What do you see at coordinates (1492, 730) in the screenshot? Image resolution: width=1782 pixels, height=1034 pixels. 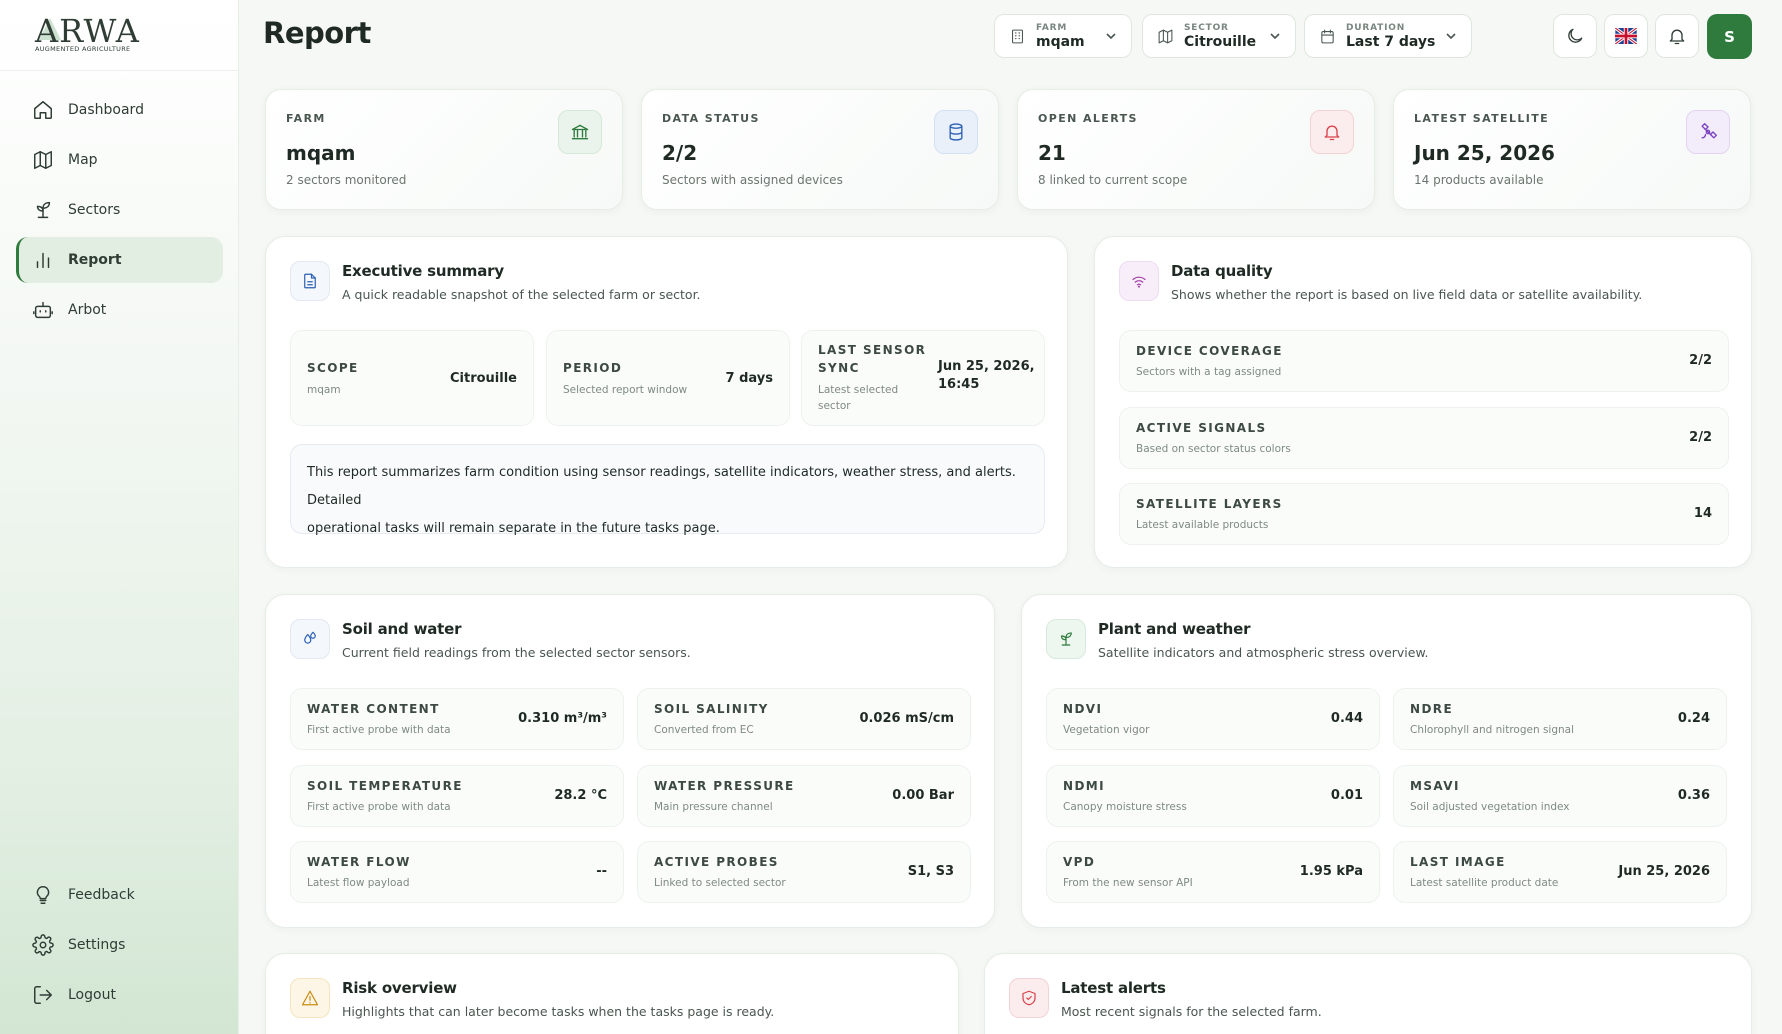 I see `cell-sub: Chlorophyll and nitrogen signal` at bounding box center [1492, 730].